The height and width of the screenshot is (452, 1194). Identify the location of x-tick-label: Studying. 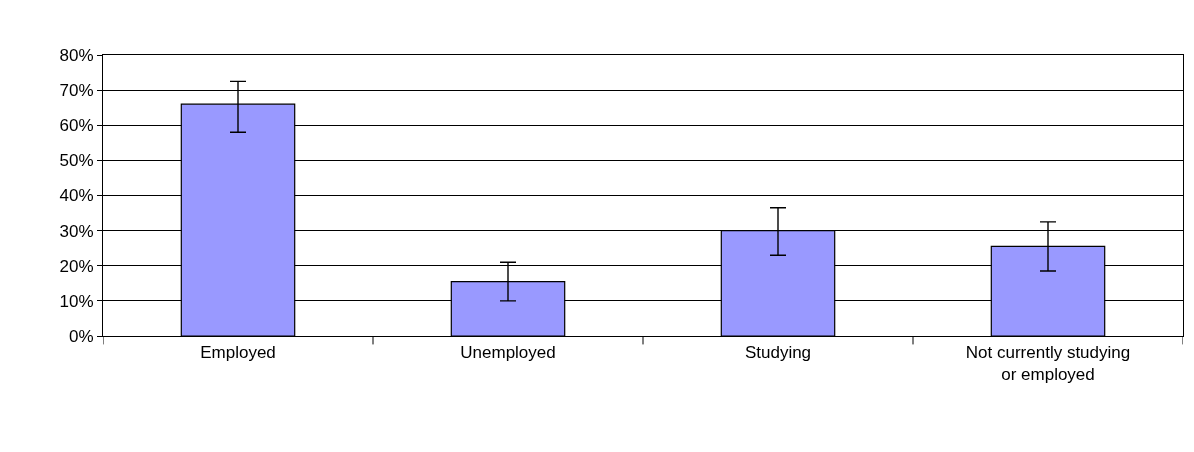
(778, 352).